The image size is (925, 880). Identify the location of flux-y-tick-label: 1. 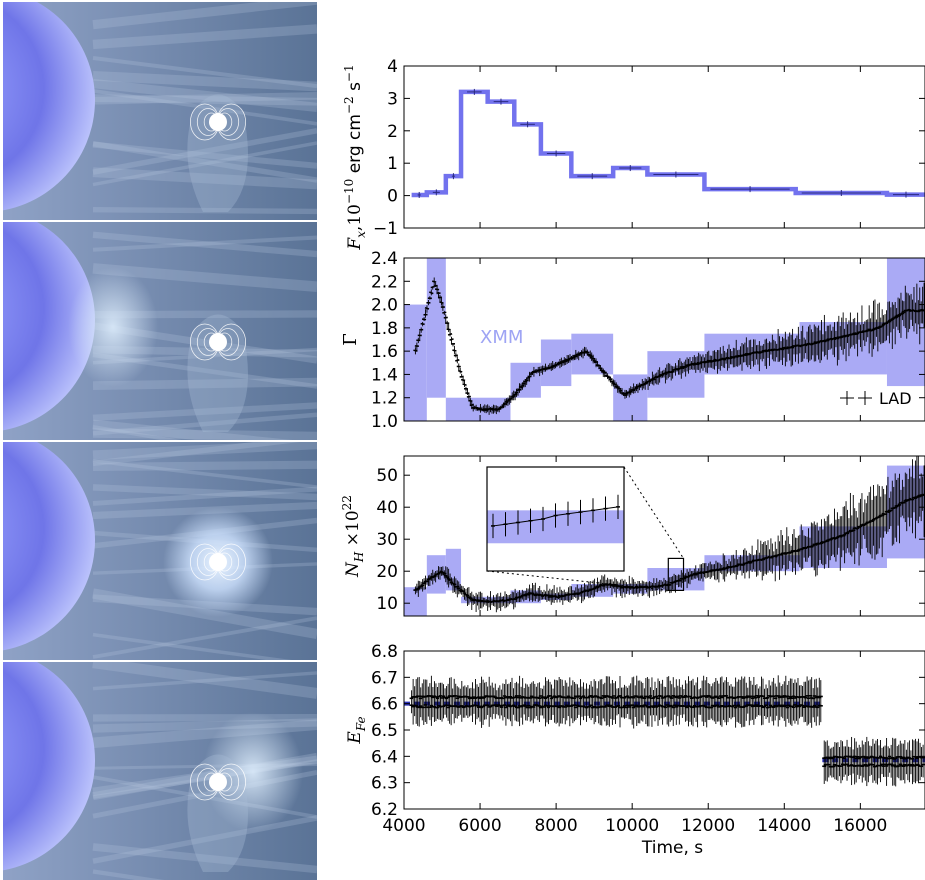
(392, 164).